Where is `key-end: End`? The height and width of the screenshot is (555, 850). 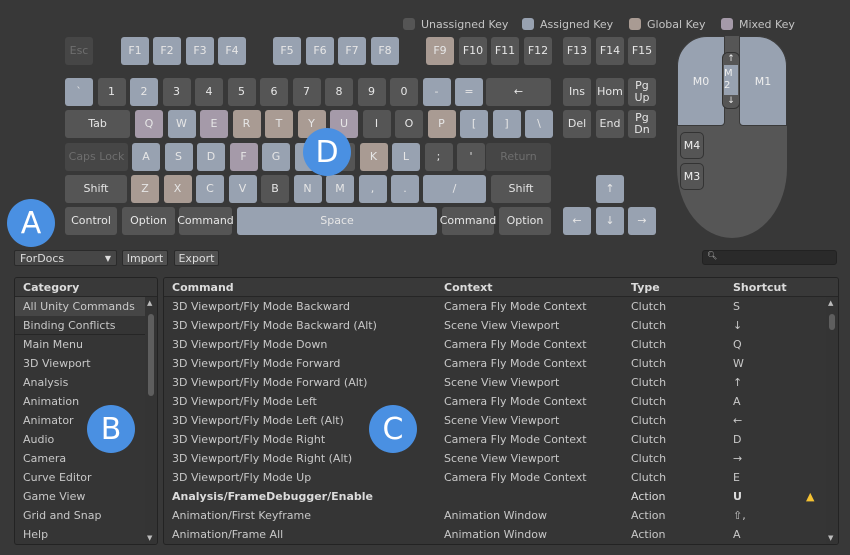
key-end: End is located at coordinates (610, 124).